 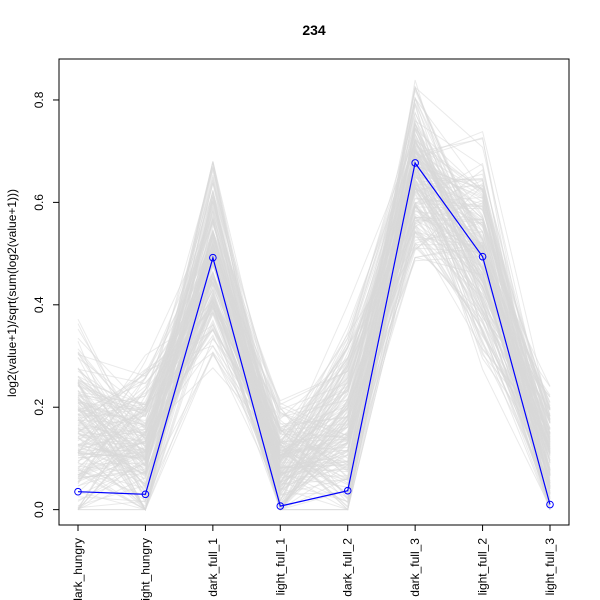 I want to click on y-tick-label: 0.8, so click(x=39, y=99).